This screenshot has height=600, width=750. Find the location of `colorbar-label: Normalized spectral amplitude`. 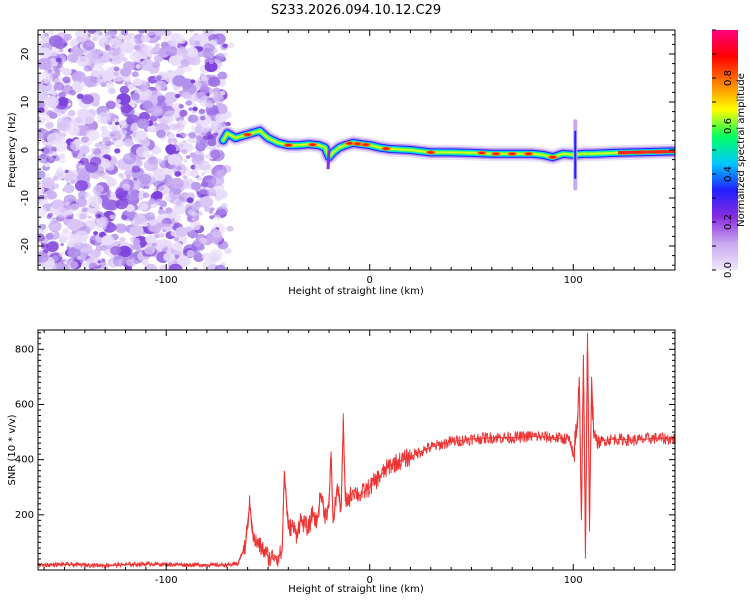

colorbar-label: Normalized spectral amplitude is located at coordinates (741, 150).